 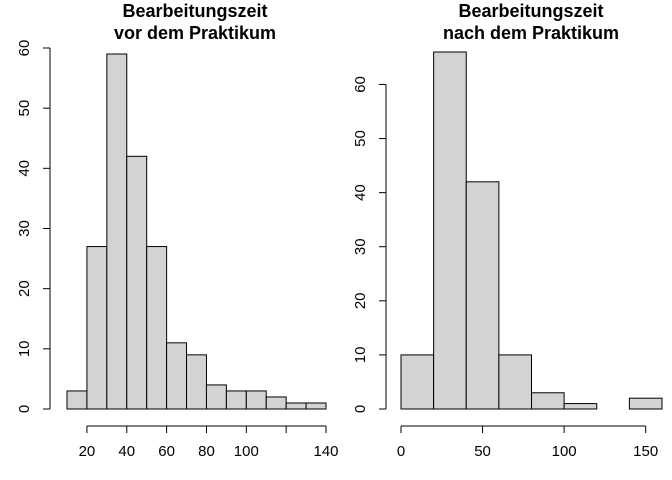 I want to click on x-tick-label: 40, so click(x=126, y=451).